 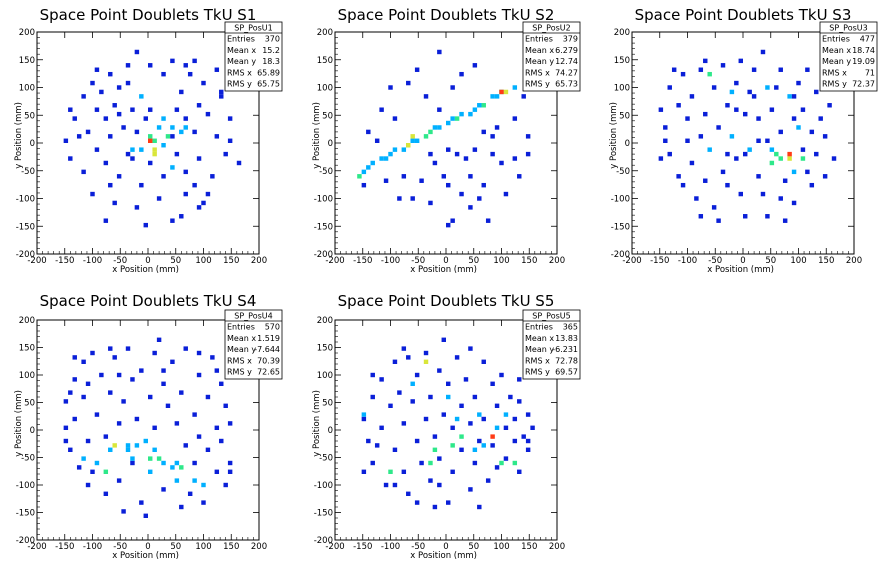 I want to click on stats-frame, so click(x=848, y=56).